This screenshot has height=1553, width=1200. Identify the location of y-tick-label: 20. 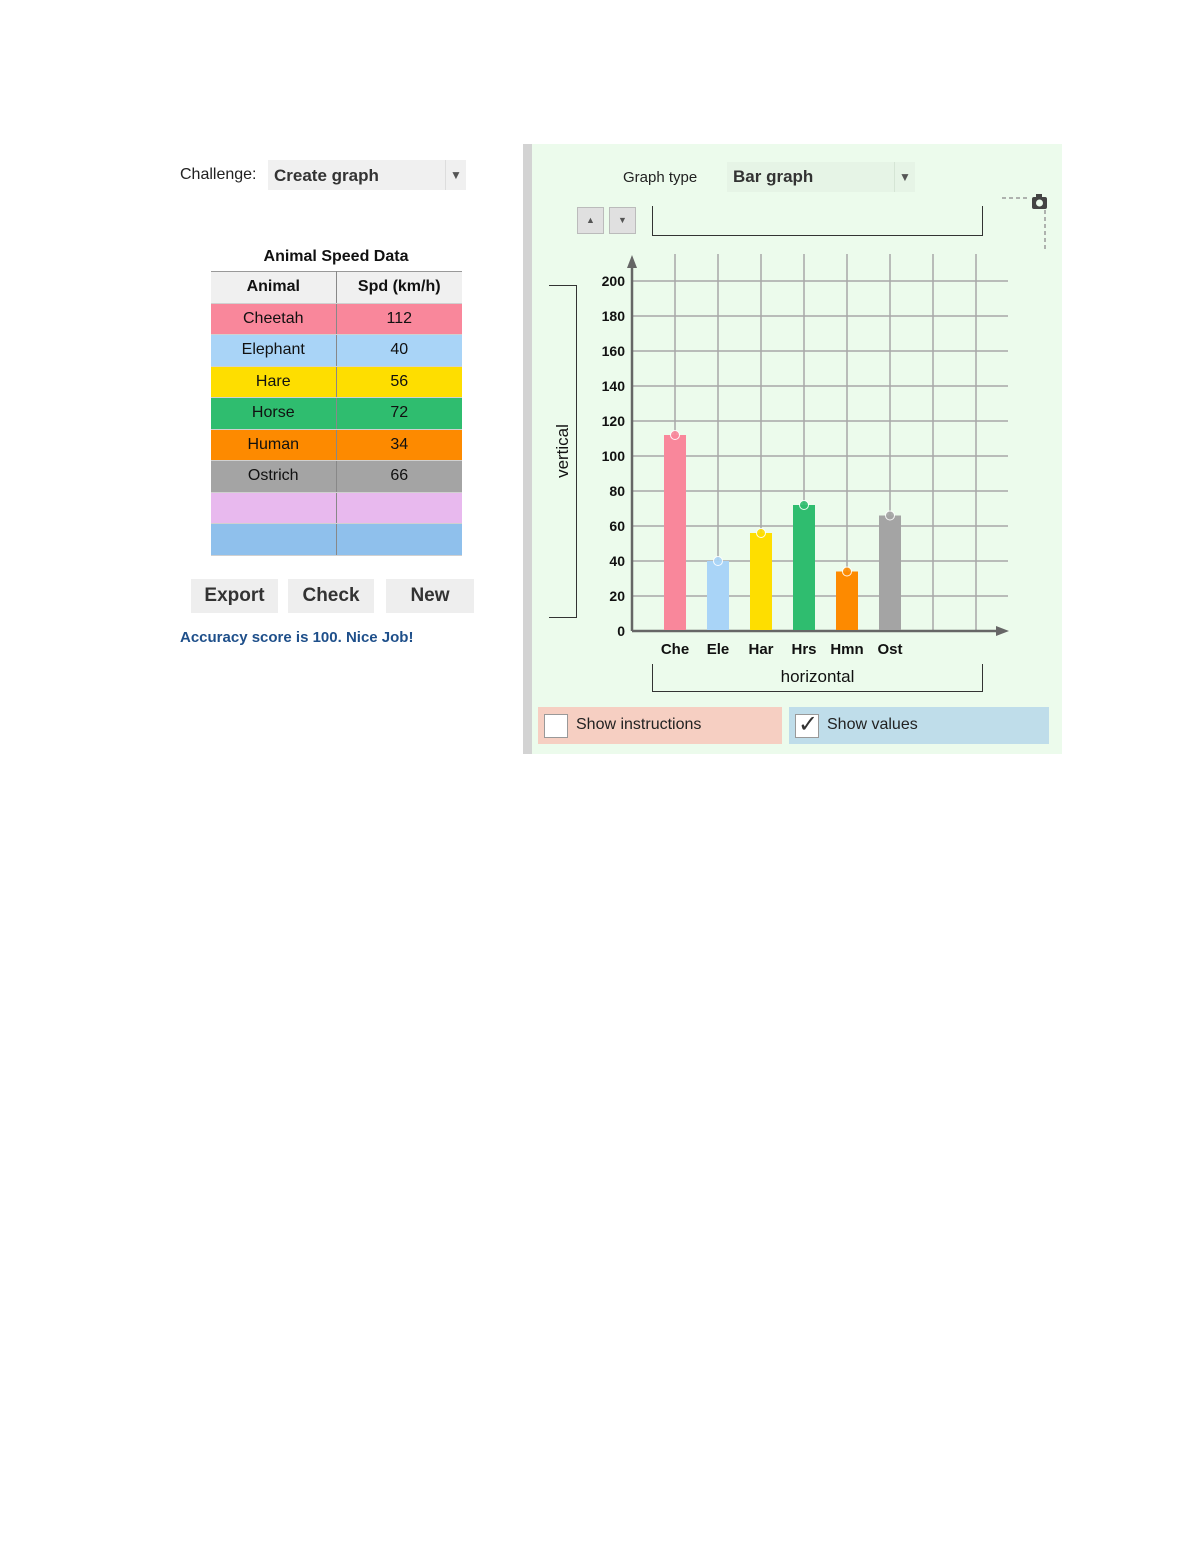
(617, 596).